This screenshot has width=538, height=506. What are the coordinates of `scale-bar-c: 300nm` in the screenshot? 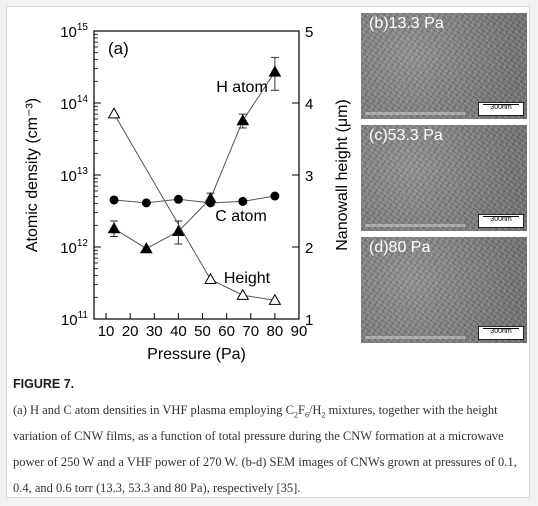 It's located at (501, 221).